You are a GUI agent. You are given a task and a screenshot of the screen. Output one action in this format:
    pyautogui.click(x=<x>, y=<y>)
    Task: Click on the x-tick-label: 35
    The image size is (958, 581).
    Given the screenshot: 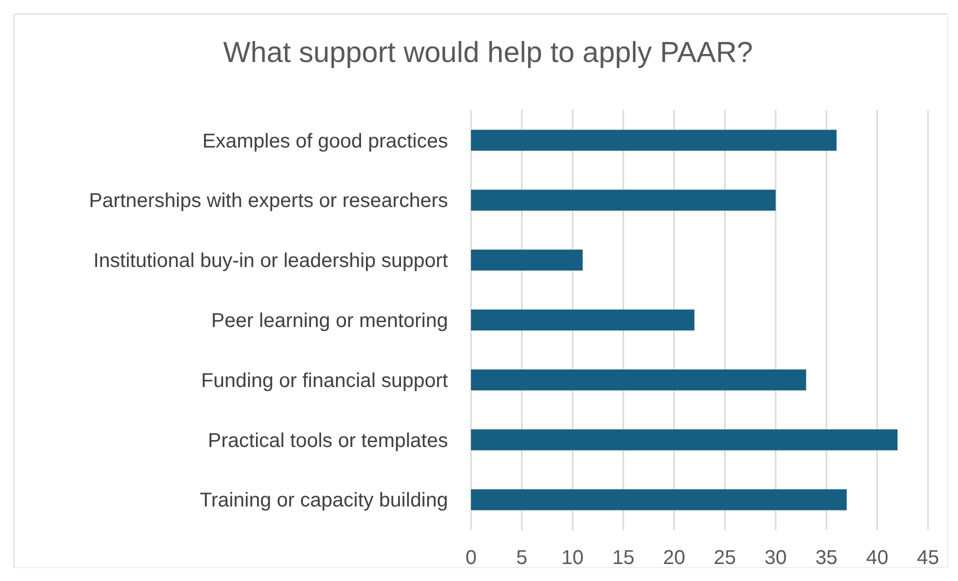 What is the action you would take?
    pyautogui.click(x=826, y=558)
    